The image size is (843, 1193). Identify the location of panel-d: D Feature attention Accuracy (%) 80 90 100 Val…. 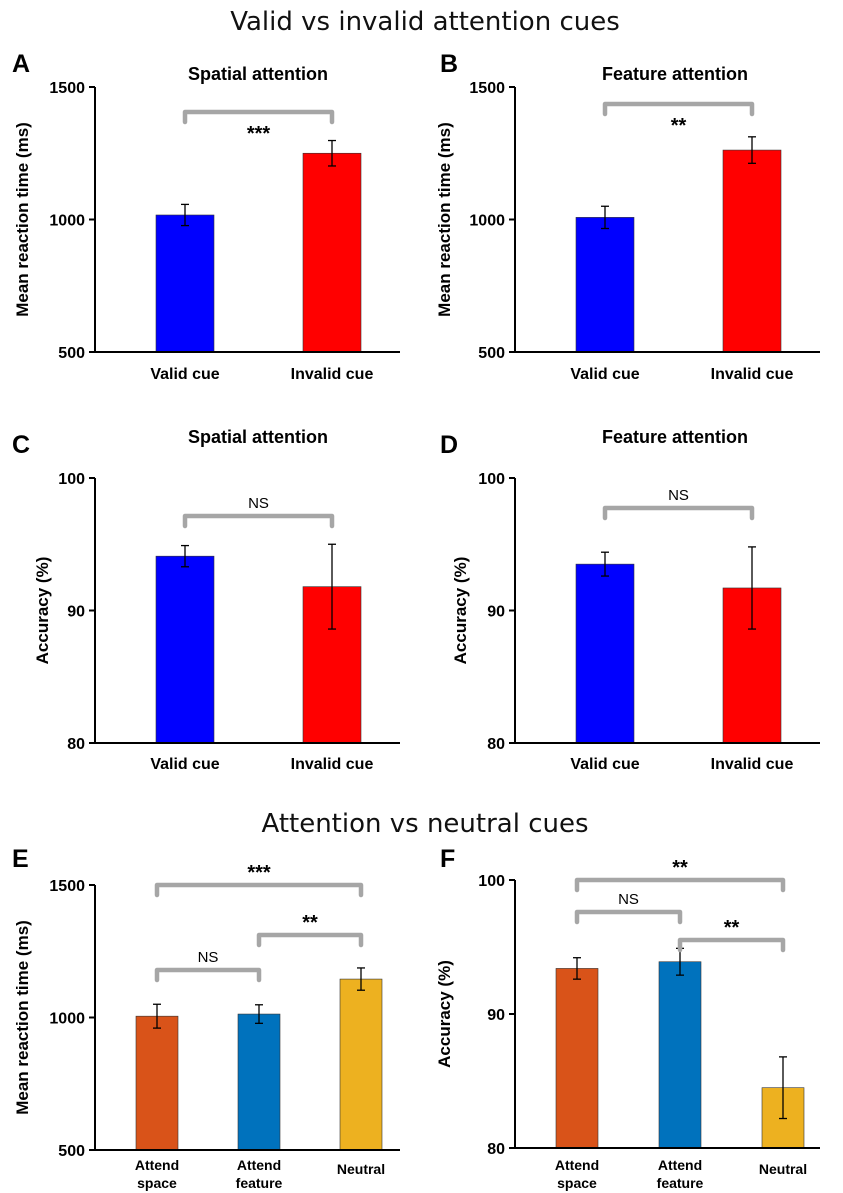
(630, 600).